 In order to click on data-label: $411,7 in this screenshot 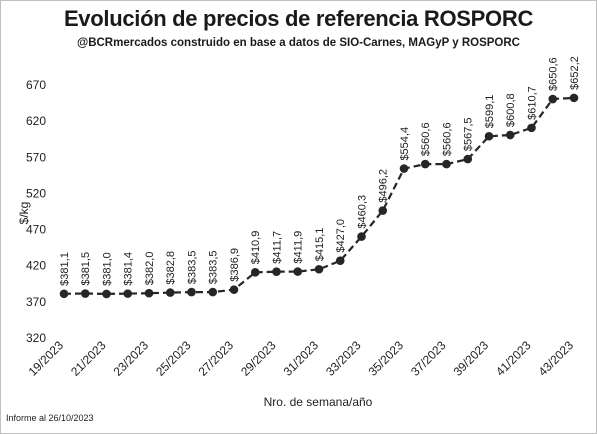, I will do `click(278, 247)`.